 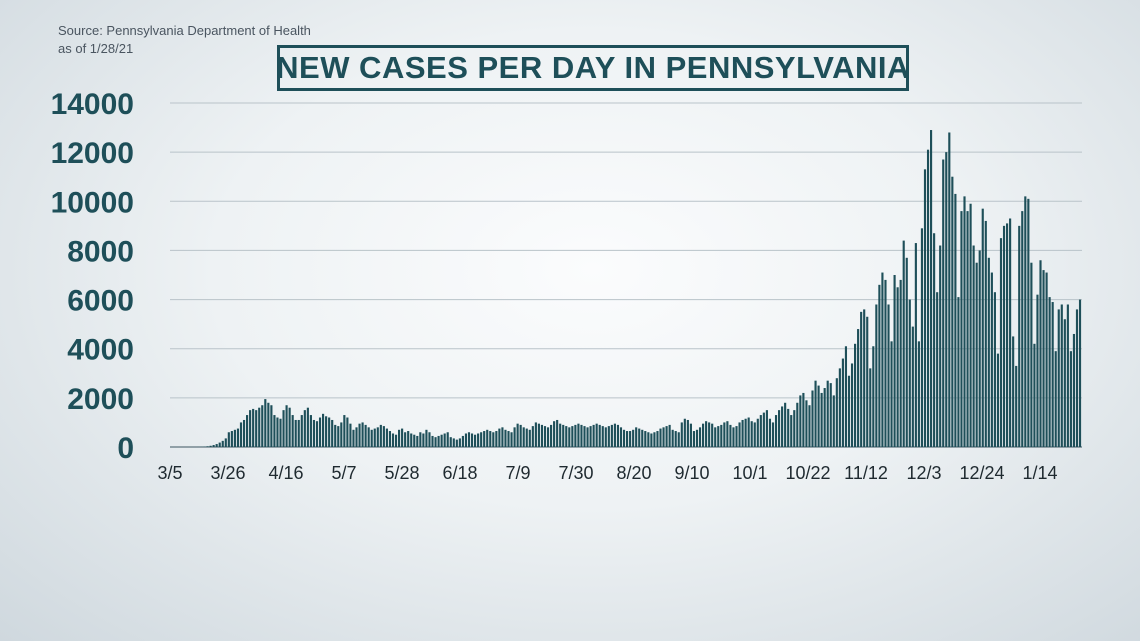 I want to click on x-tick-label: 7/9, so click(x=517, y=473).